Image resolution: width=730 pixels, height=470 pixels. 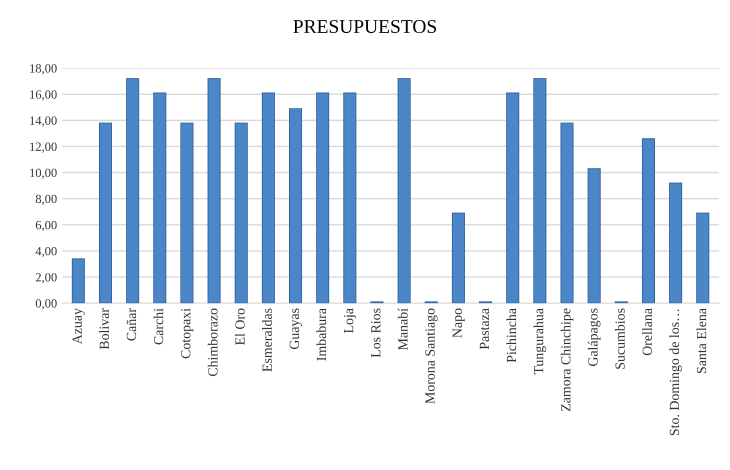 I want to click on x-tick-label: Morona Santiago, so click(x=431, y=356).